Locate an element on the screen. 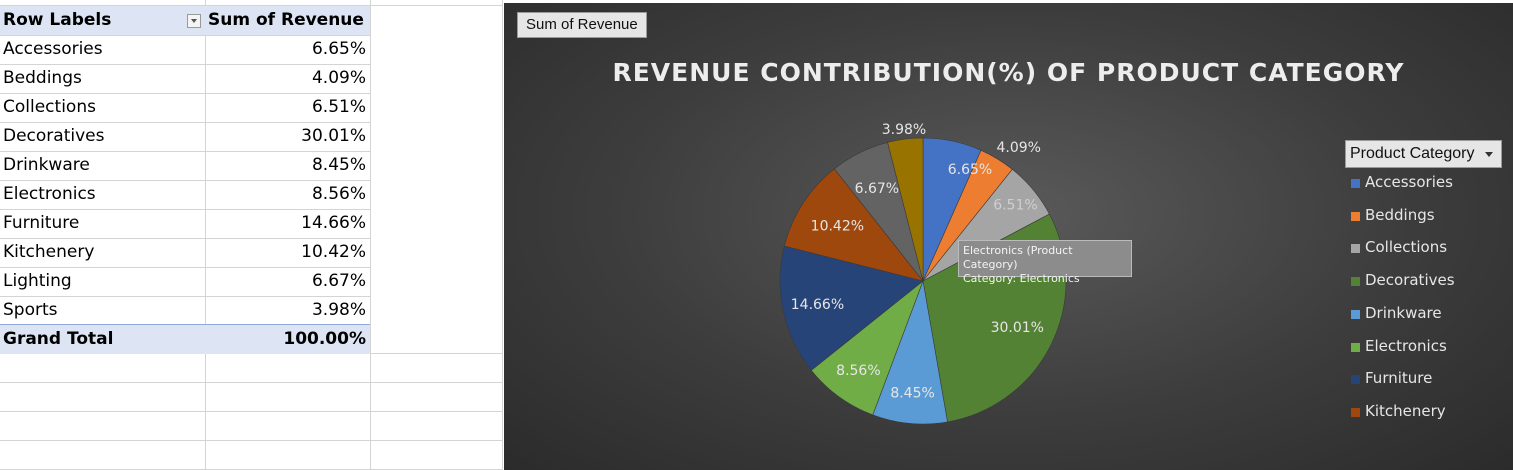 The image size is (1513, 470). legend-label: Collections is located at coordinates (1406, 247).